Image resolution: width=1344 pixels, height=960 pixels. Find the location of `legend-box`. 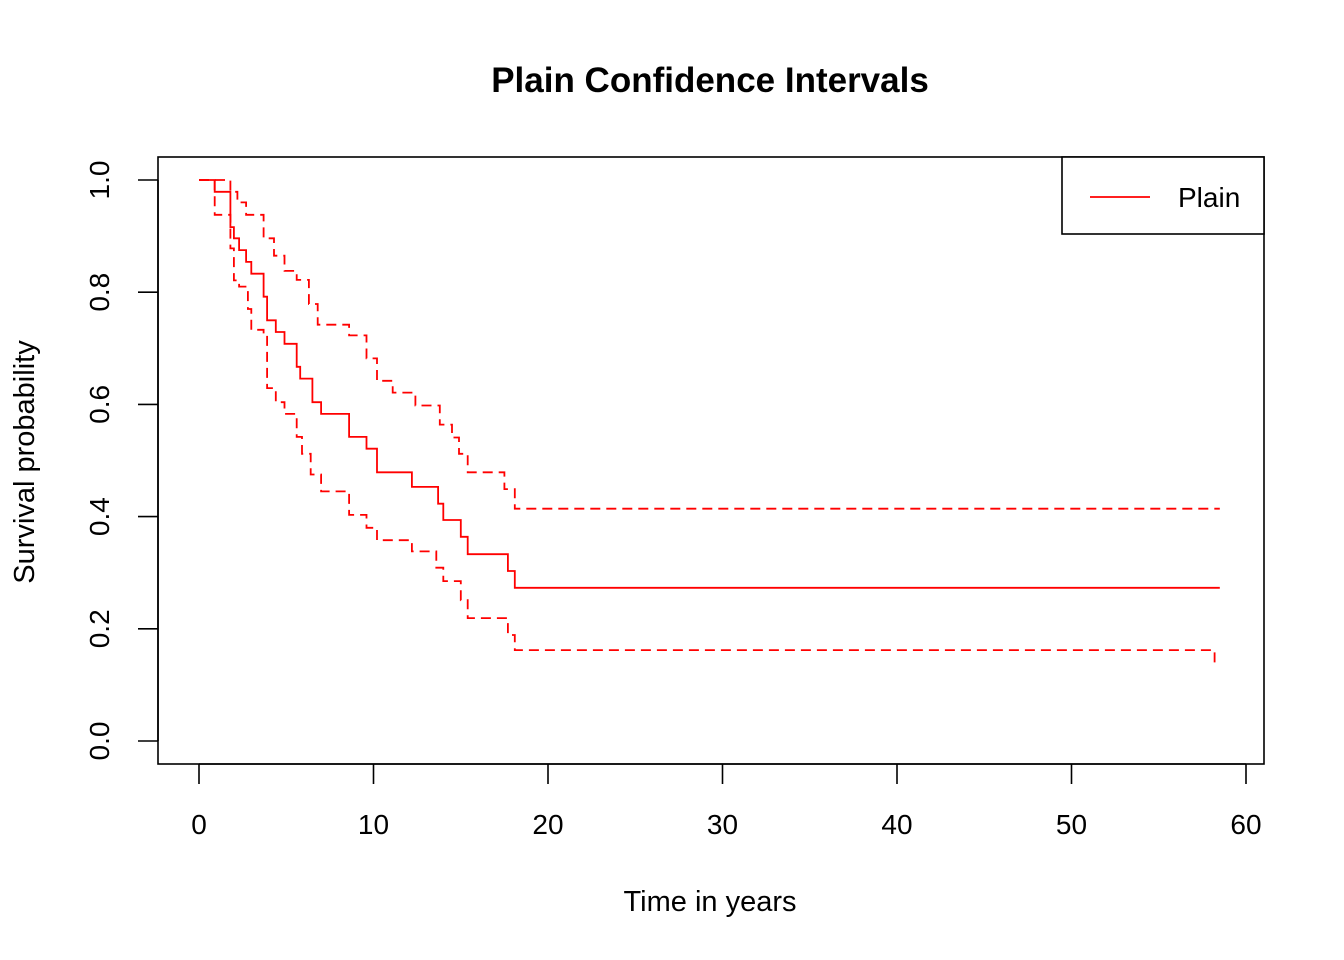

legend-box is located at coordinates (1163, 195).